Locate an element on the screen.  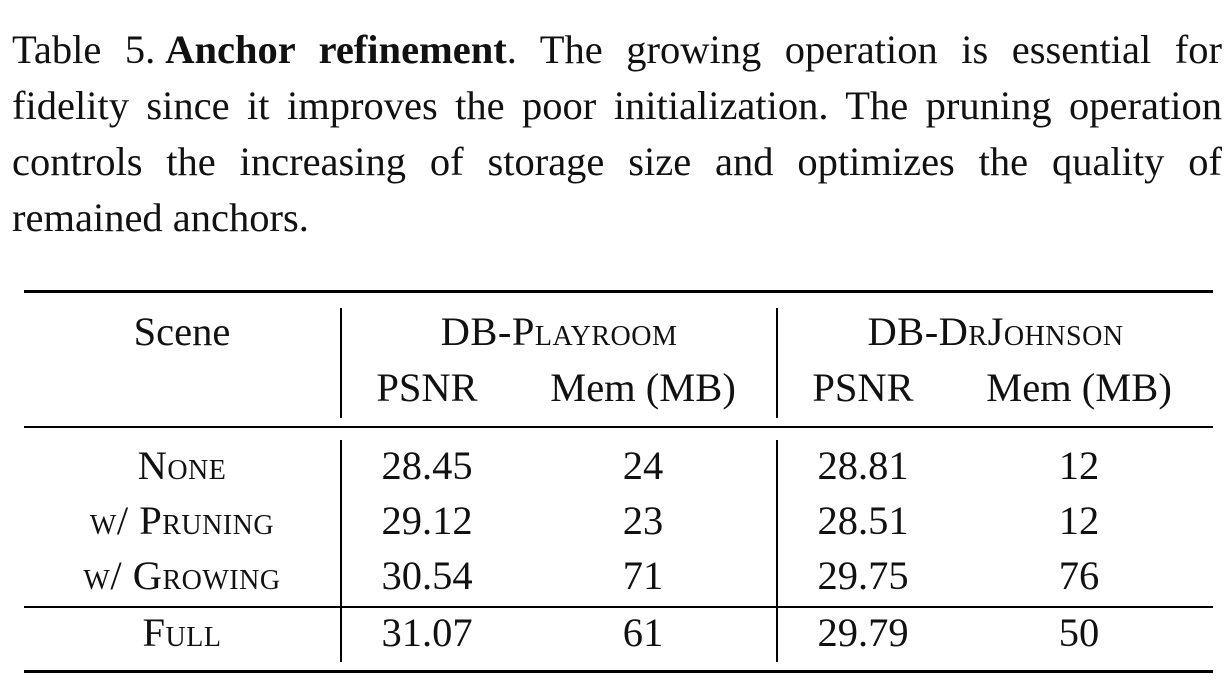
body-divider-right is located at coordinates (777, 551).